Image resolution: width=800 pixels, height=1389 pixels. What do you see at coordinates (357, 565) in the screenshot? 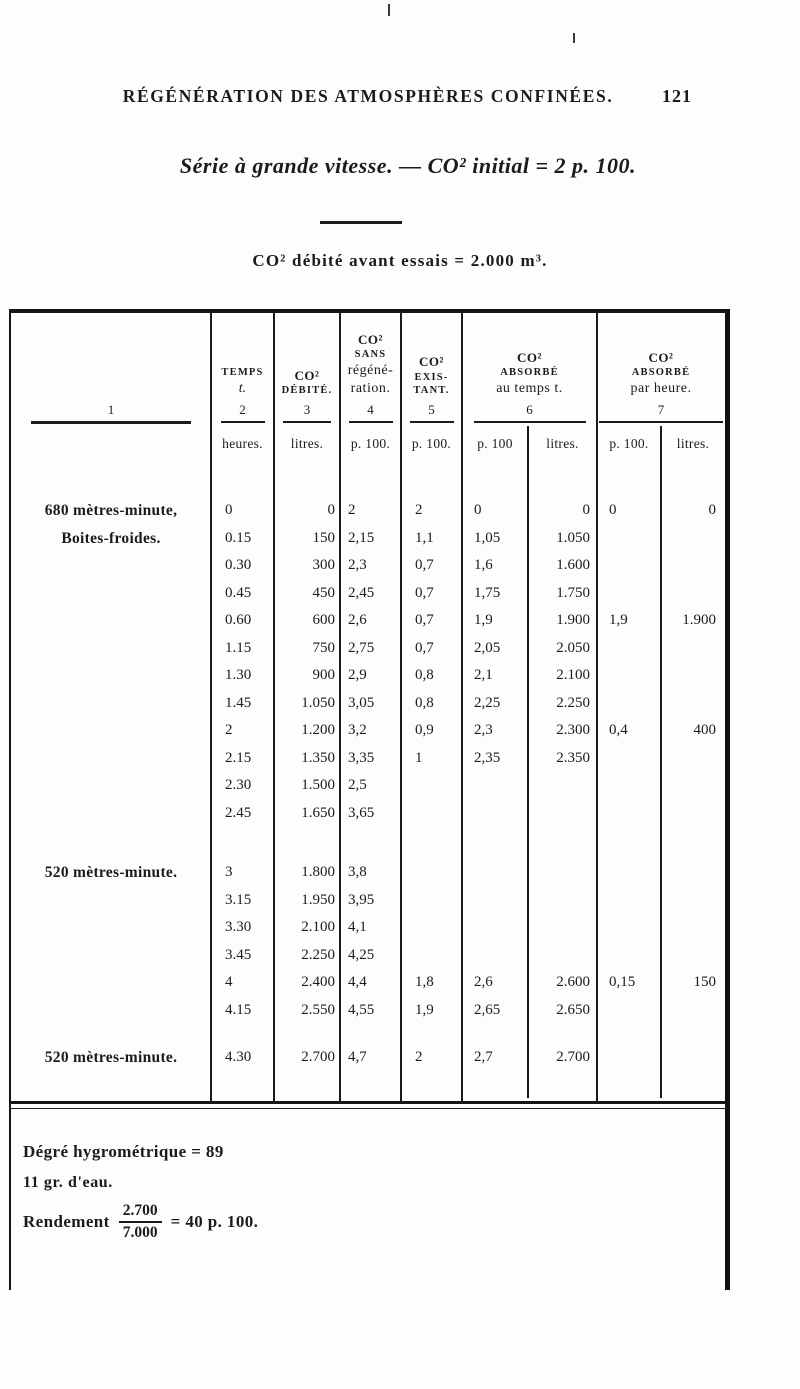
I see `table-cell: 2,3` at bounding box center [357, 565].